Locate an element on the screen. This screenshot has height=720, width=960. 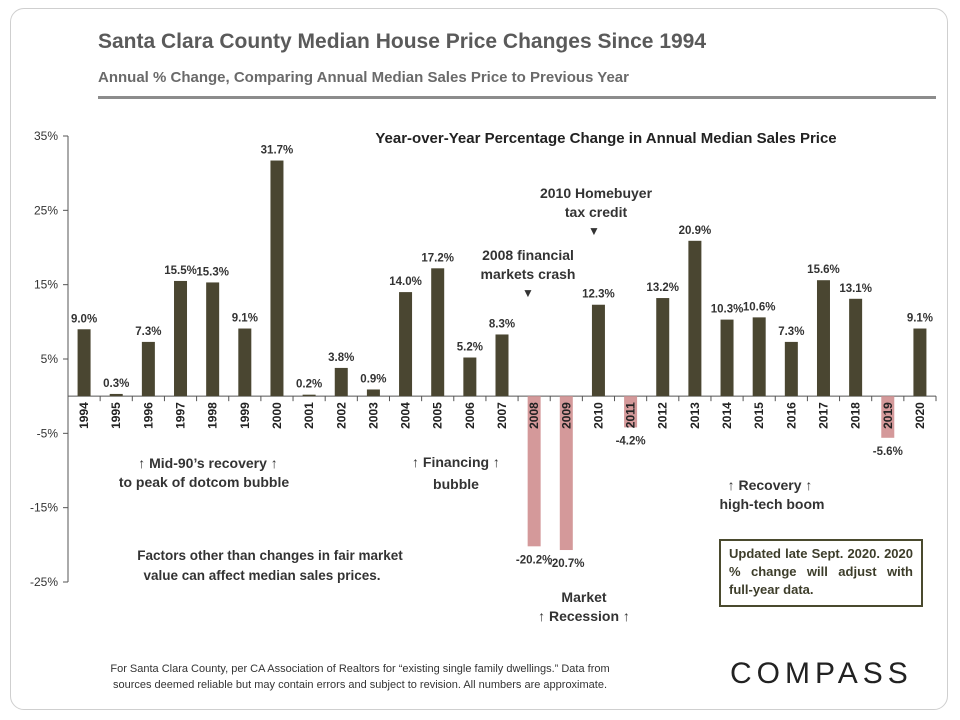
annotation-credit-line1: 2010 Homebuyer is located at coordinates (596, 193).